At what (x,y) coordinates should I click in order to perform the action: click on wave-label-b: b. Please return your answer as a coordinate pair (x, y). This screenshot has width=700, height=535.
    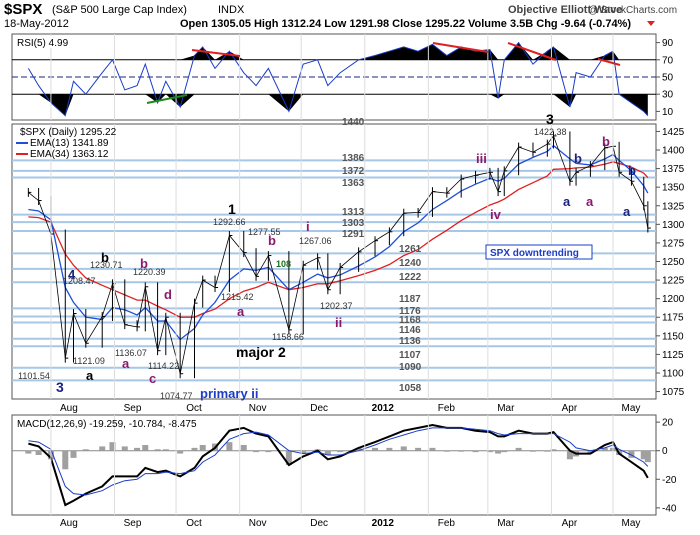
    Looking at the image, I should click on (578, 158).